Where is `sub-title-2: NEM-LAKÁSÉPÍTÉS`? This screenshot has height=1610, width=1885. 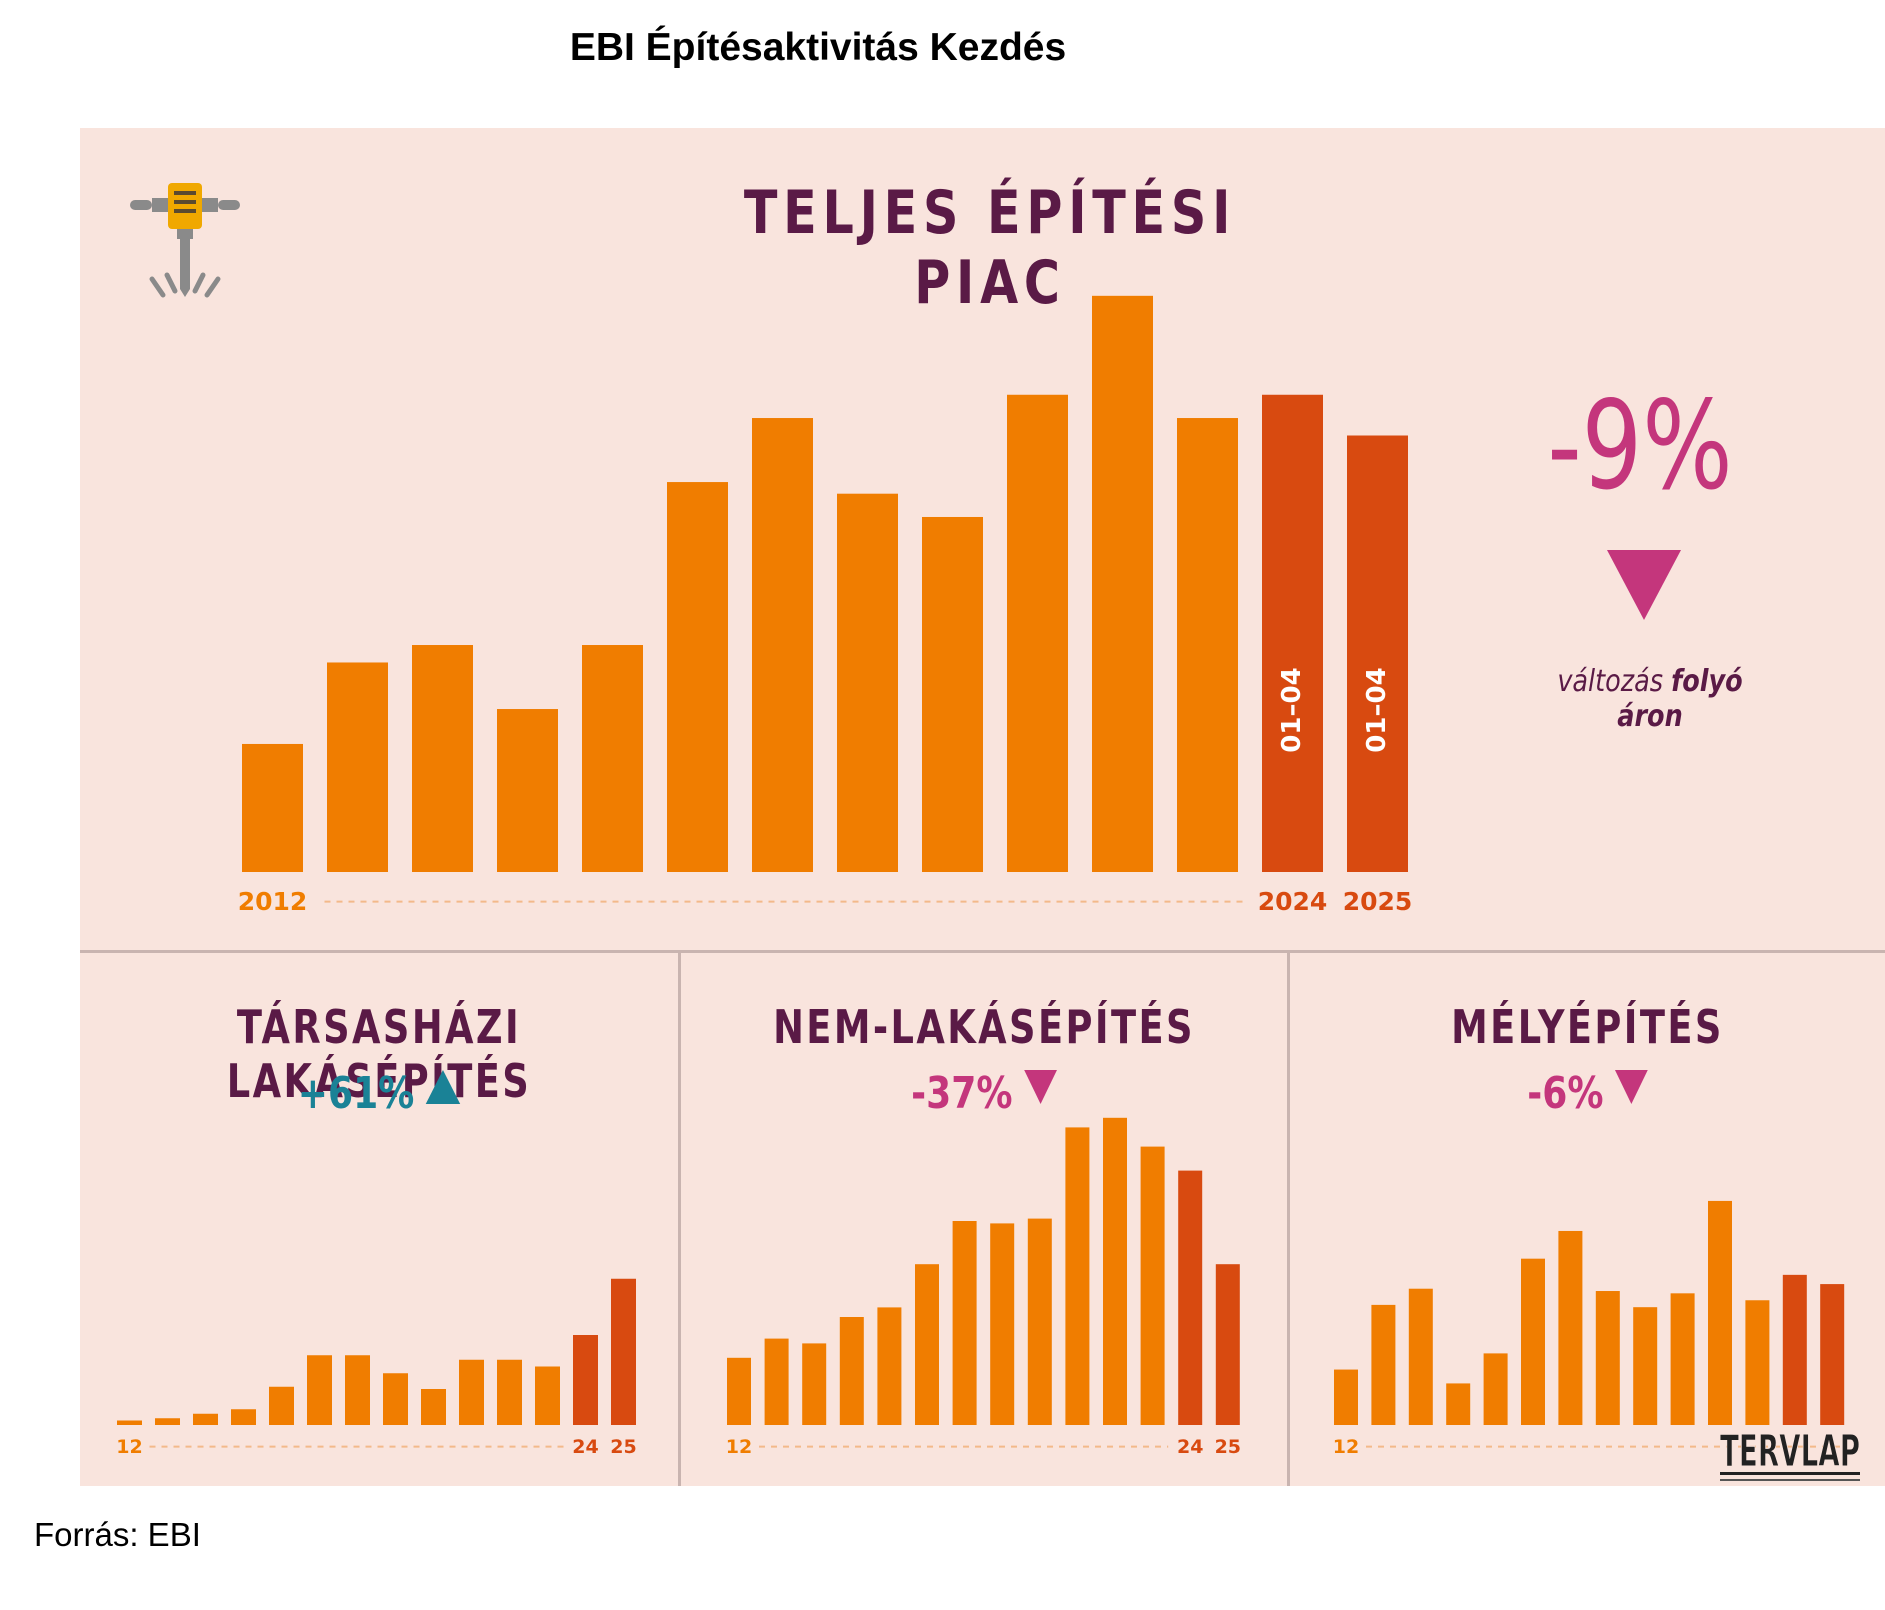 sub-title-2: NEM-LAKÁSÉPÍTÉS is located at coordinates (984, 1027).